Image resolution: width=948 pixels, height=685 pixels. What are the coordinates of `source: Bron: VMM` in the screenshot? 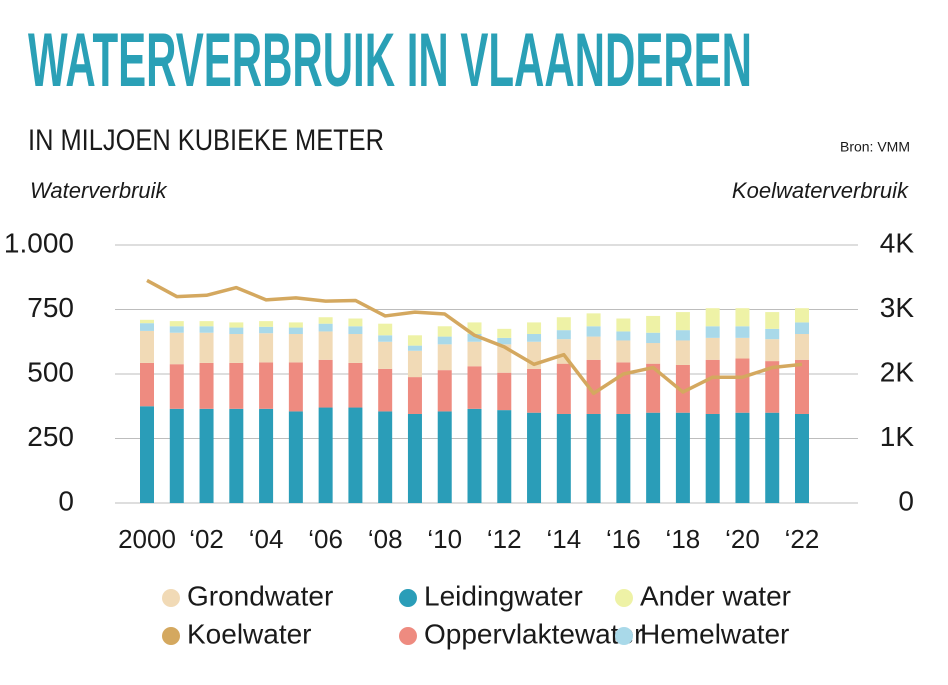 It's located at (875, 147).